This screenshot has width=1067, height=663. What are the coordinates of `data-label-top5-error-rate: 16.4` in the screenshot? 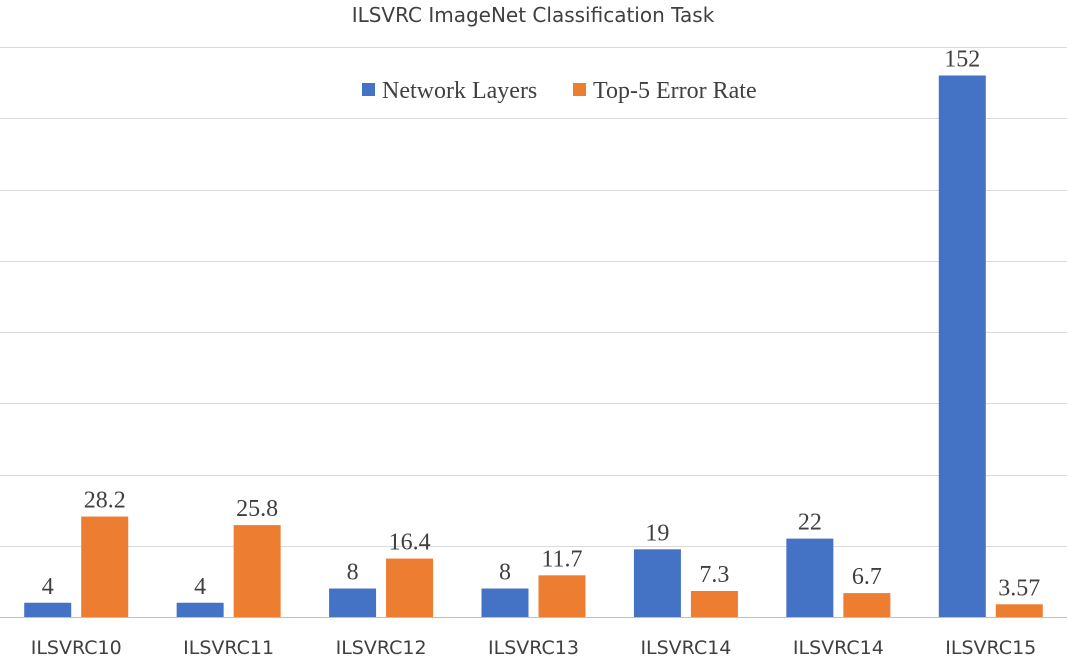 It's located at (410, 543).